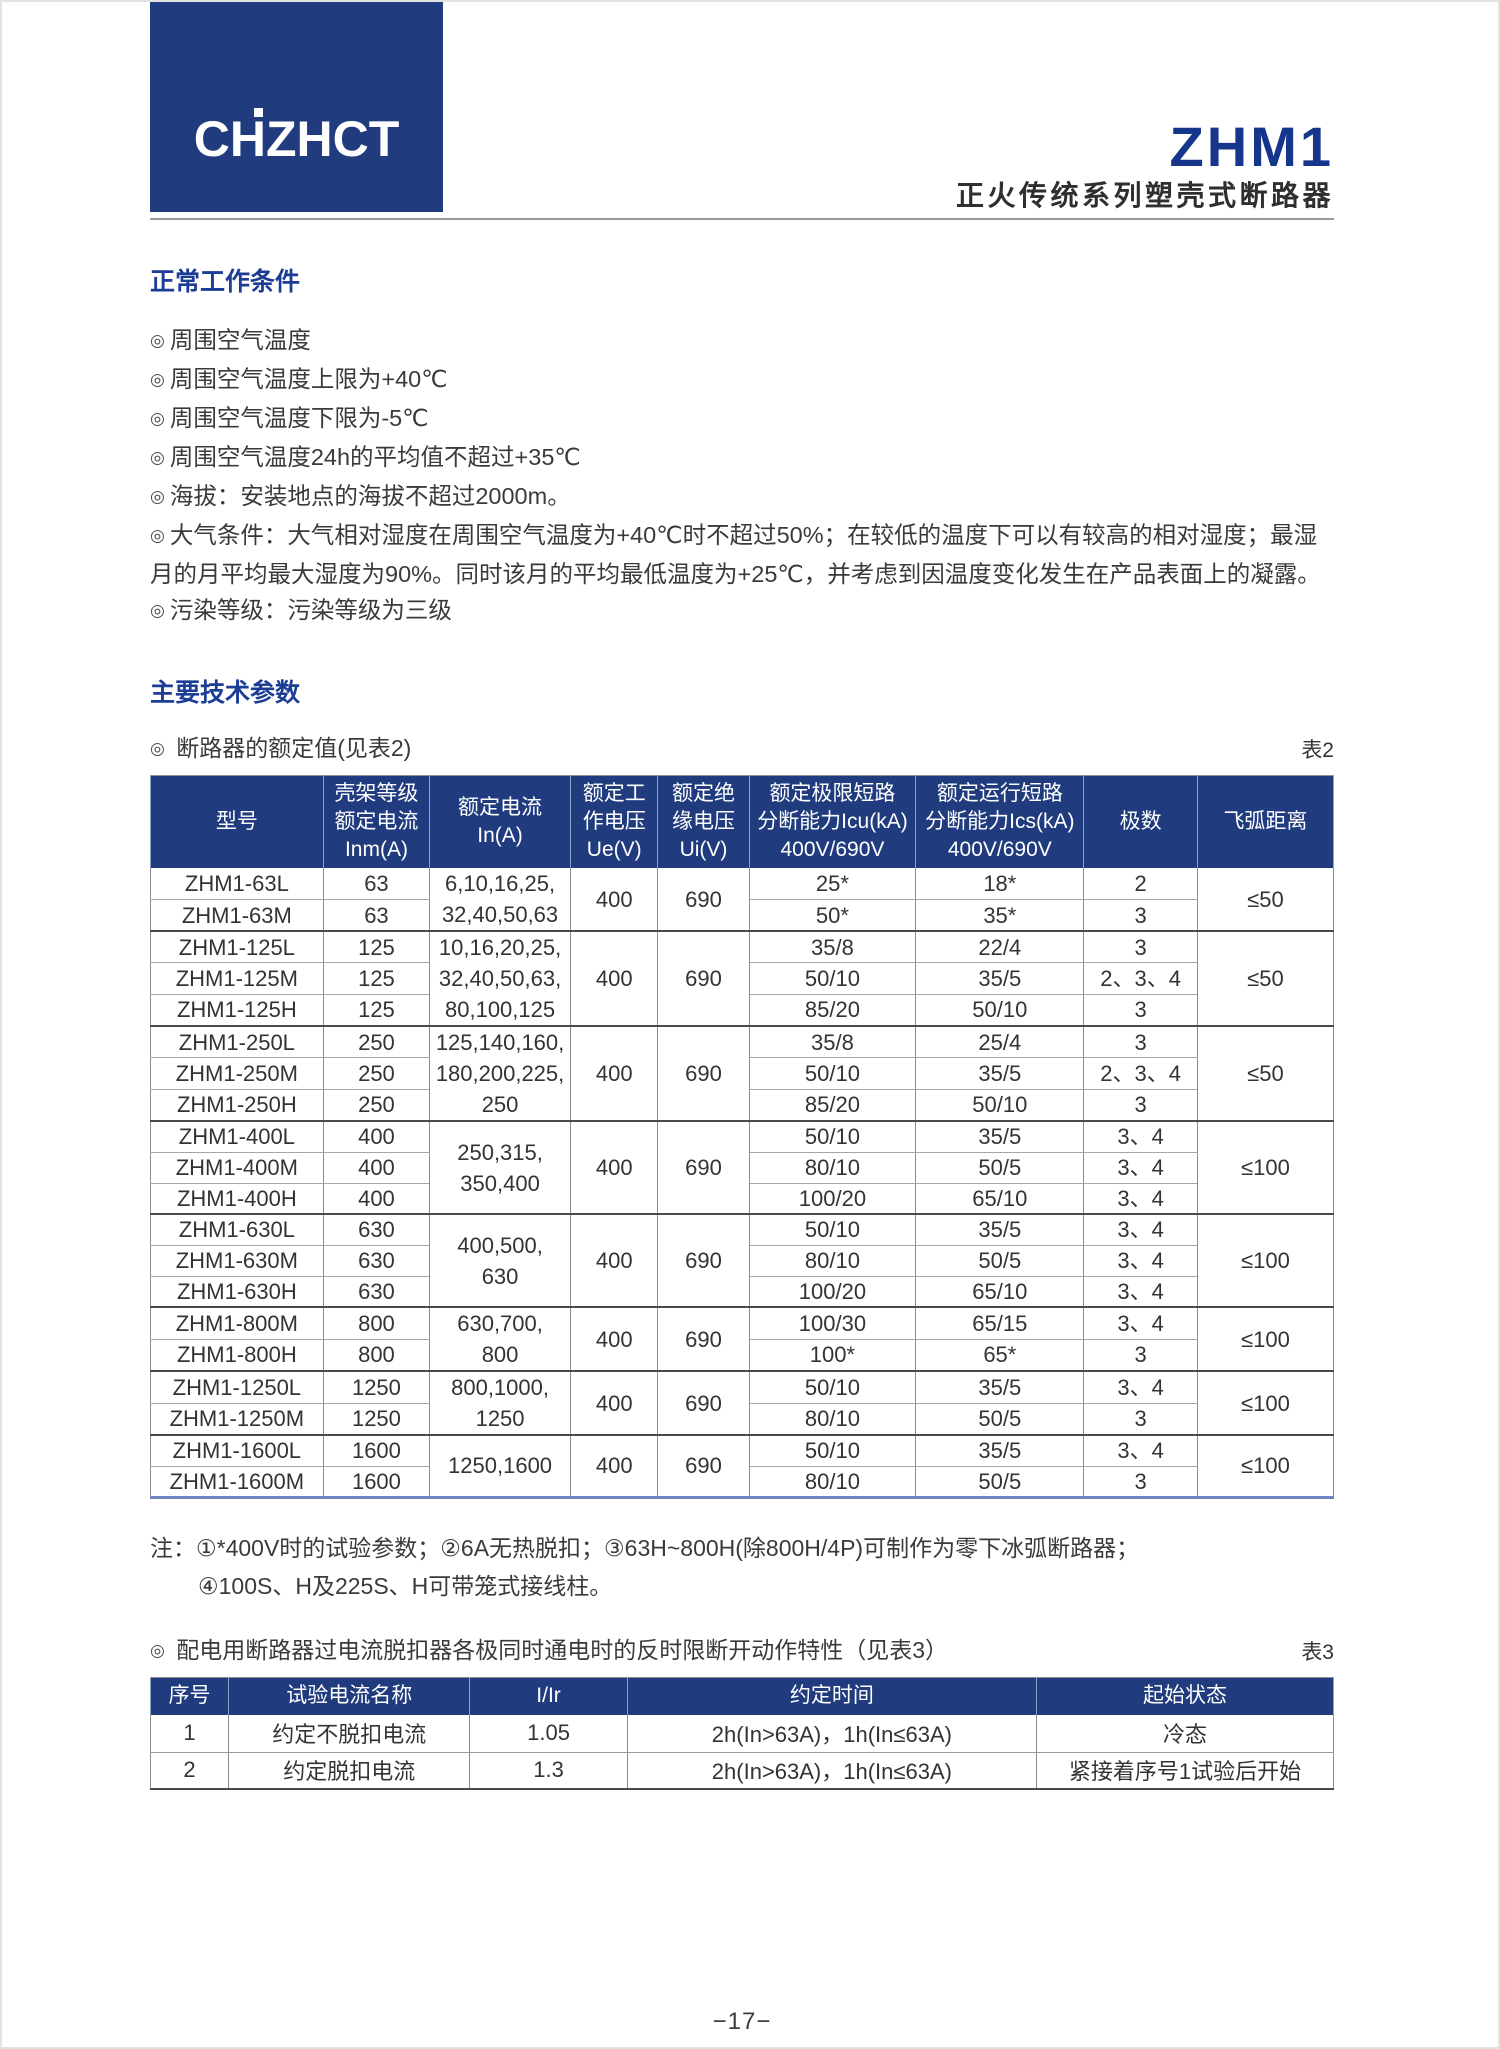 Image resolution: width=1500 pixels, height=2049 pixels. I want to click on table-row: ZHM1-1250M 1250 80/10 50/5 3, so click(742, 1419).